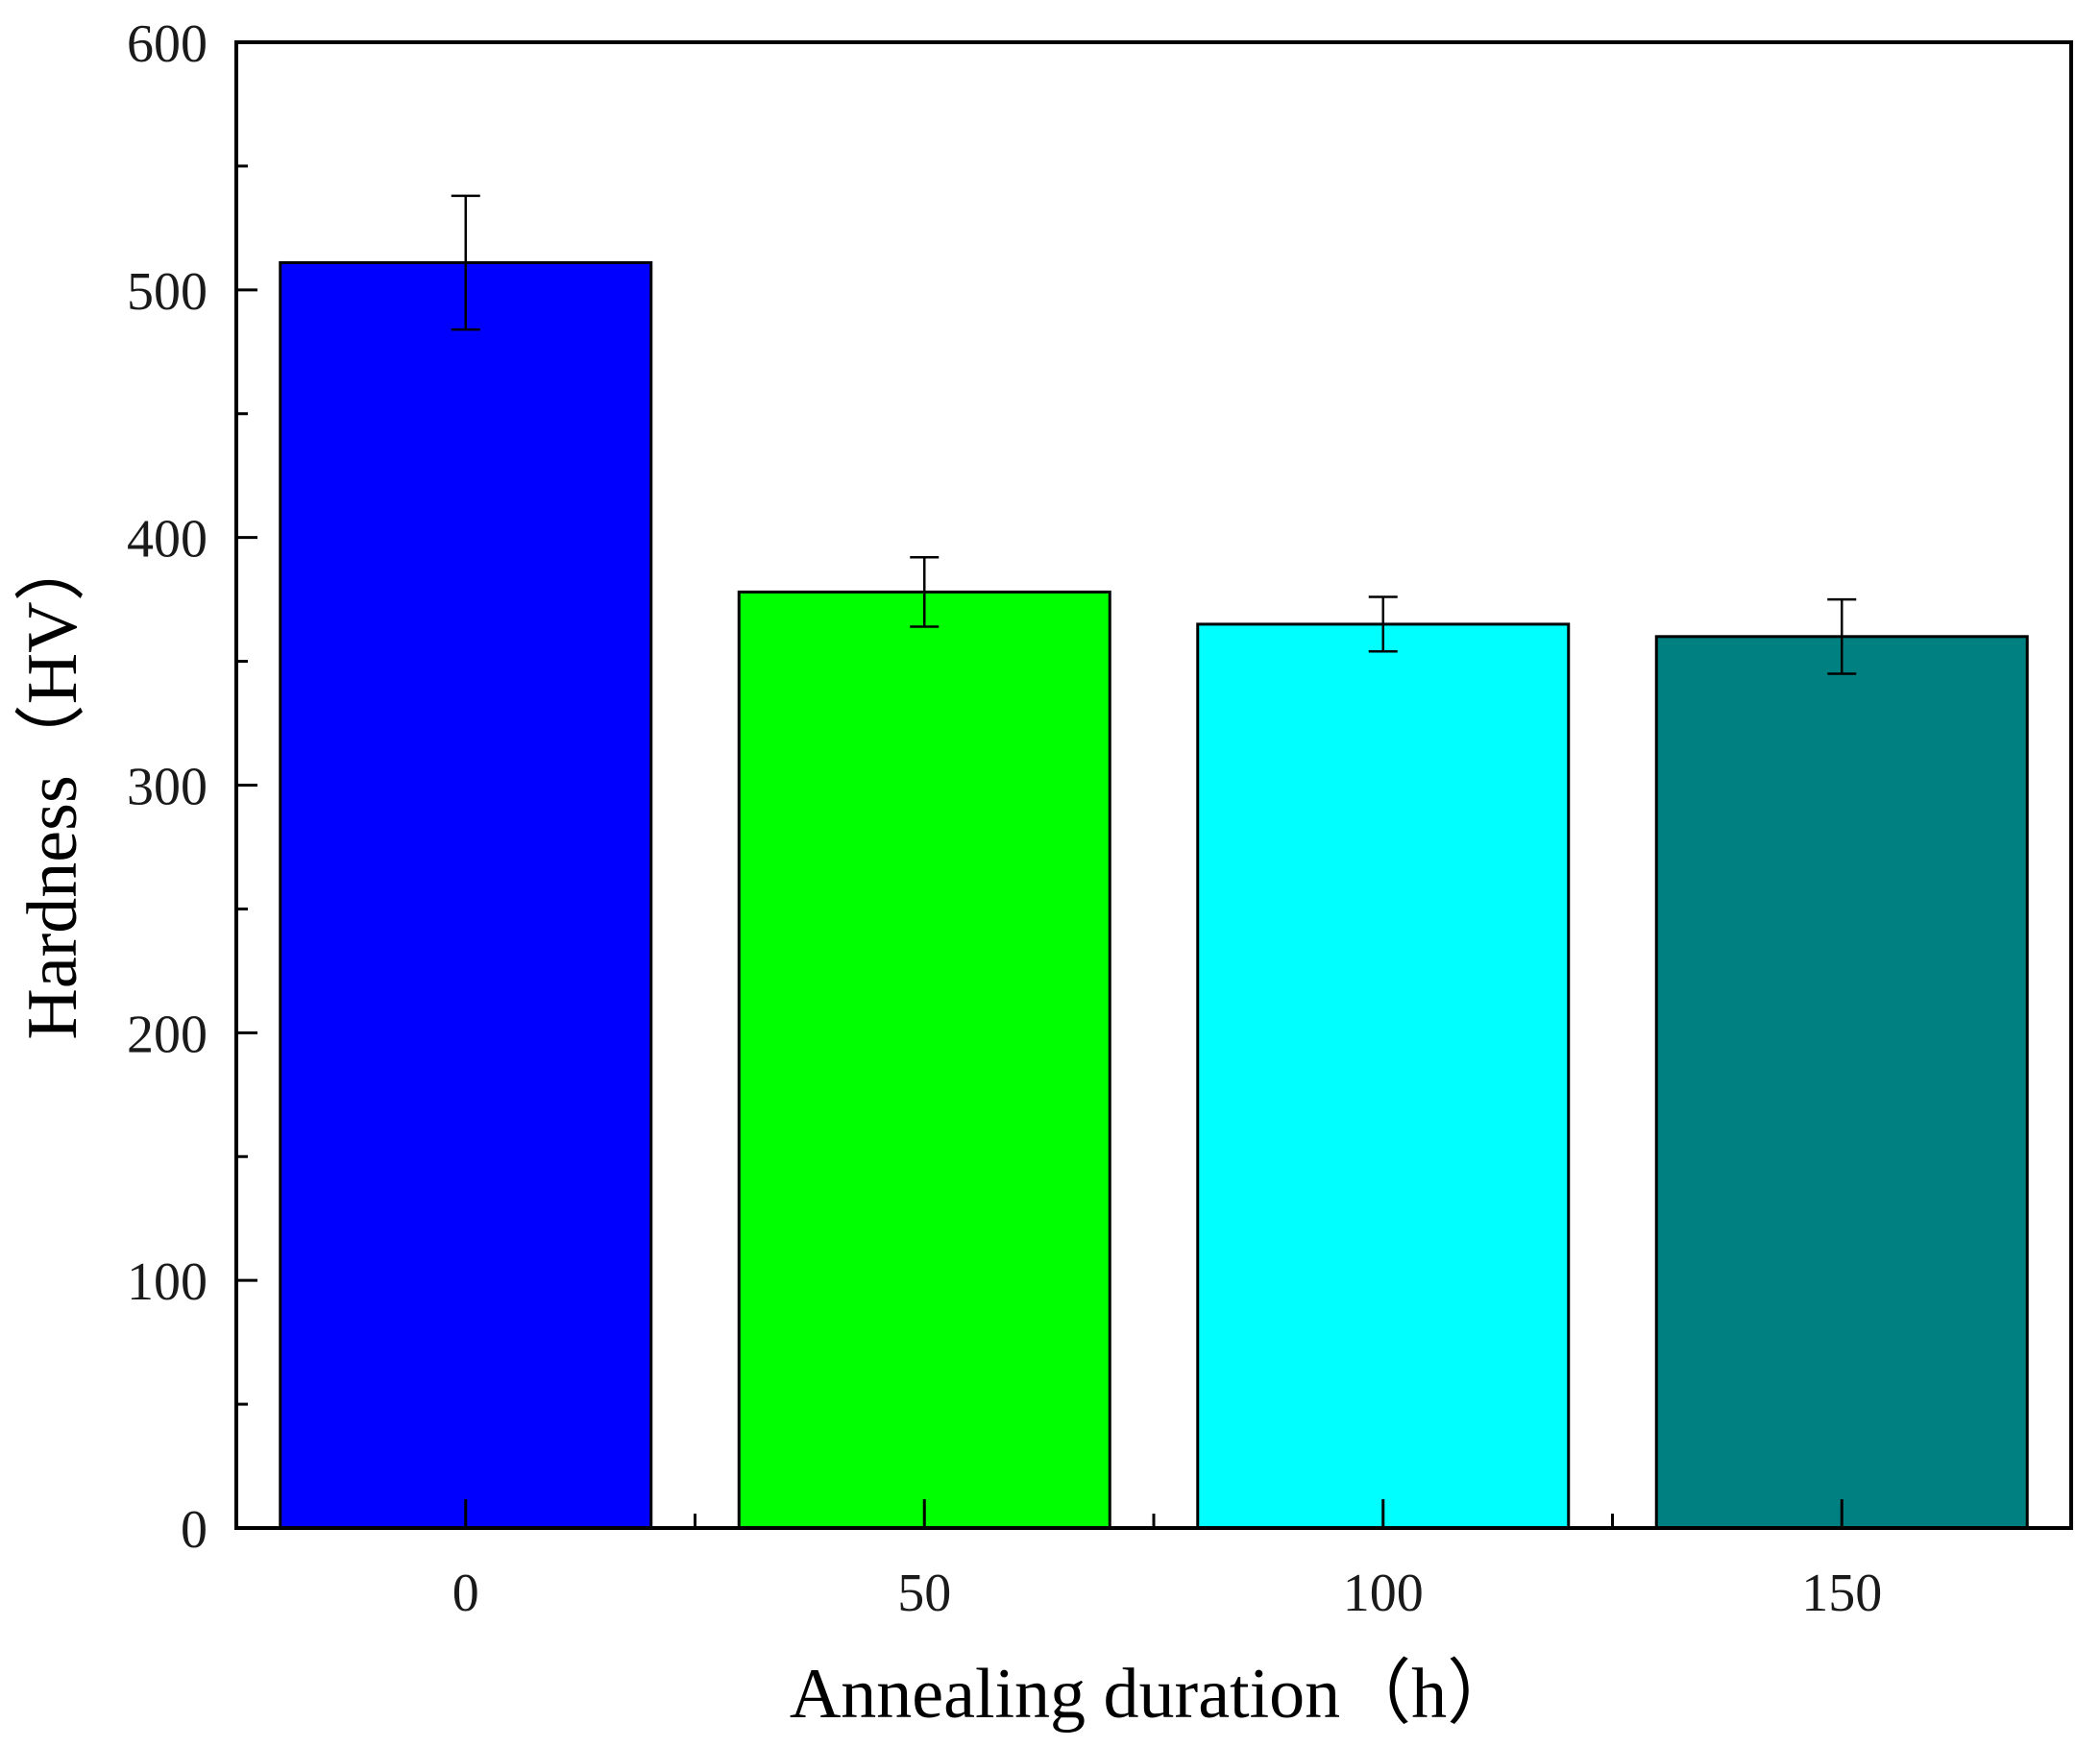  Describe the element at coordinates (167, 1282) in the screenshot. I see `y-tick-label-100: 100` at that location.